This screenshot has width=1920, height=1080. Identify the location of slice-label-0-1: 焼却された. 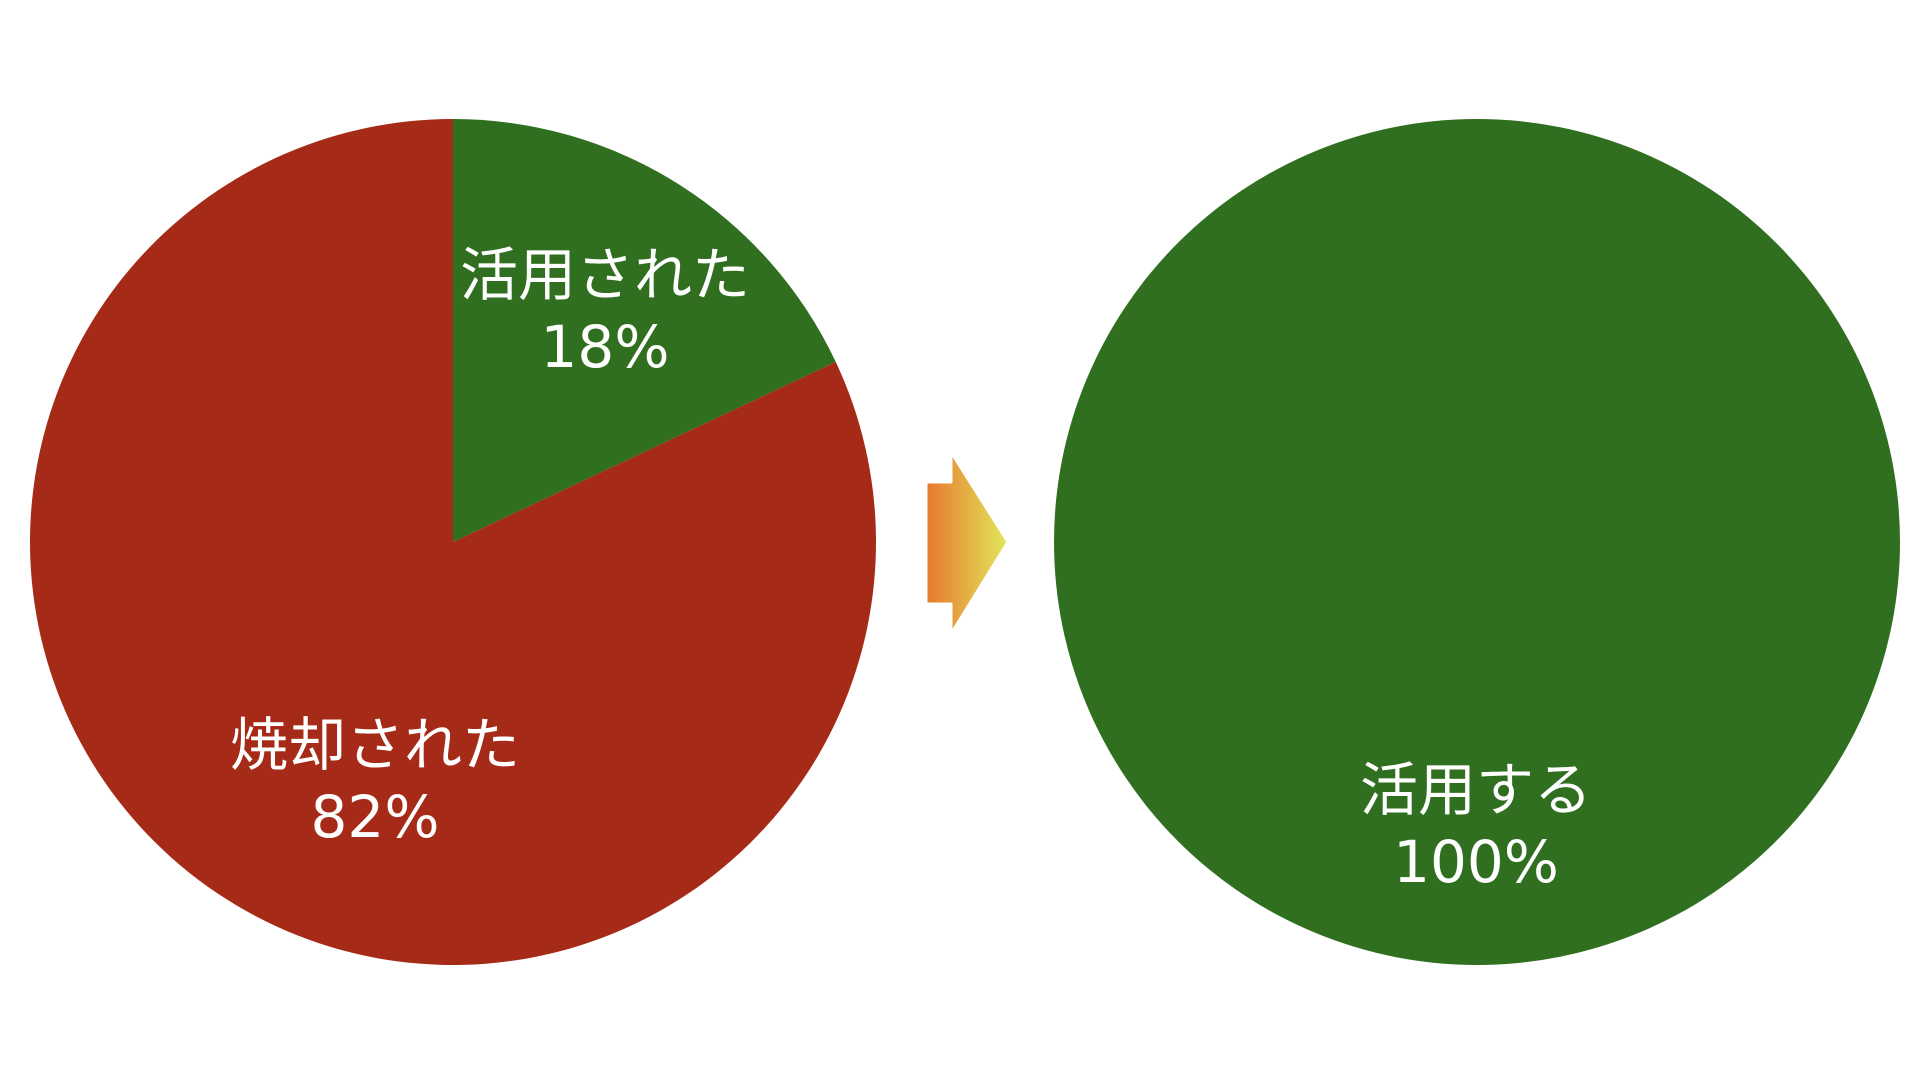
(375, 745).